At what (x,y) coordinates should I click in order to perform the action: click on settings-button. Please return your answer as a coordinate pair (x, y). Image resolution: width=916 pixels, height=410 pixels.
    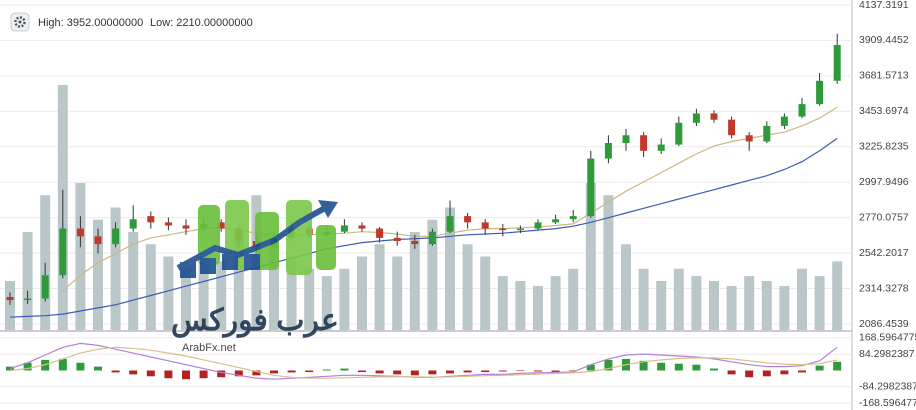
    Looking at the image, I should click on (20, 22).